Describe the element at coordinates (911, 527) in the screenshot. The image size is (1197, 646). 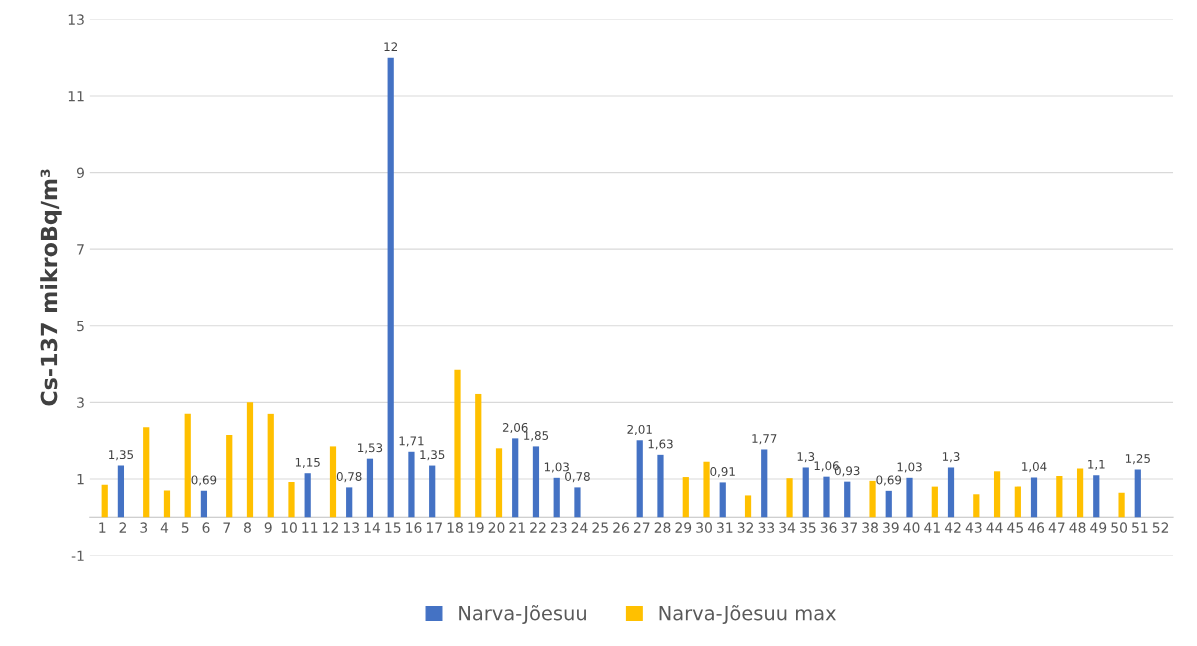
I see `x-tick-label: 40` at that location.